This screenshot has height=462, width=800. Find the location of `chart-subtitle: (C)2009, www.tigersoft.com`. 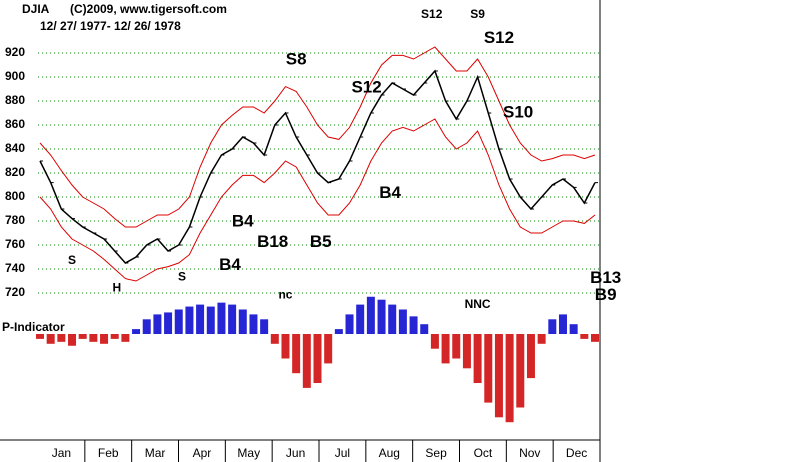

chart-subtitle: (C)2009, www.tigersoft.com is located at coordinates (148, 9).